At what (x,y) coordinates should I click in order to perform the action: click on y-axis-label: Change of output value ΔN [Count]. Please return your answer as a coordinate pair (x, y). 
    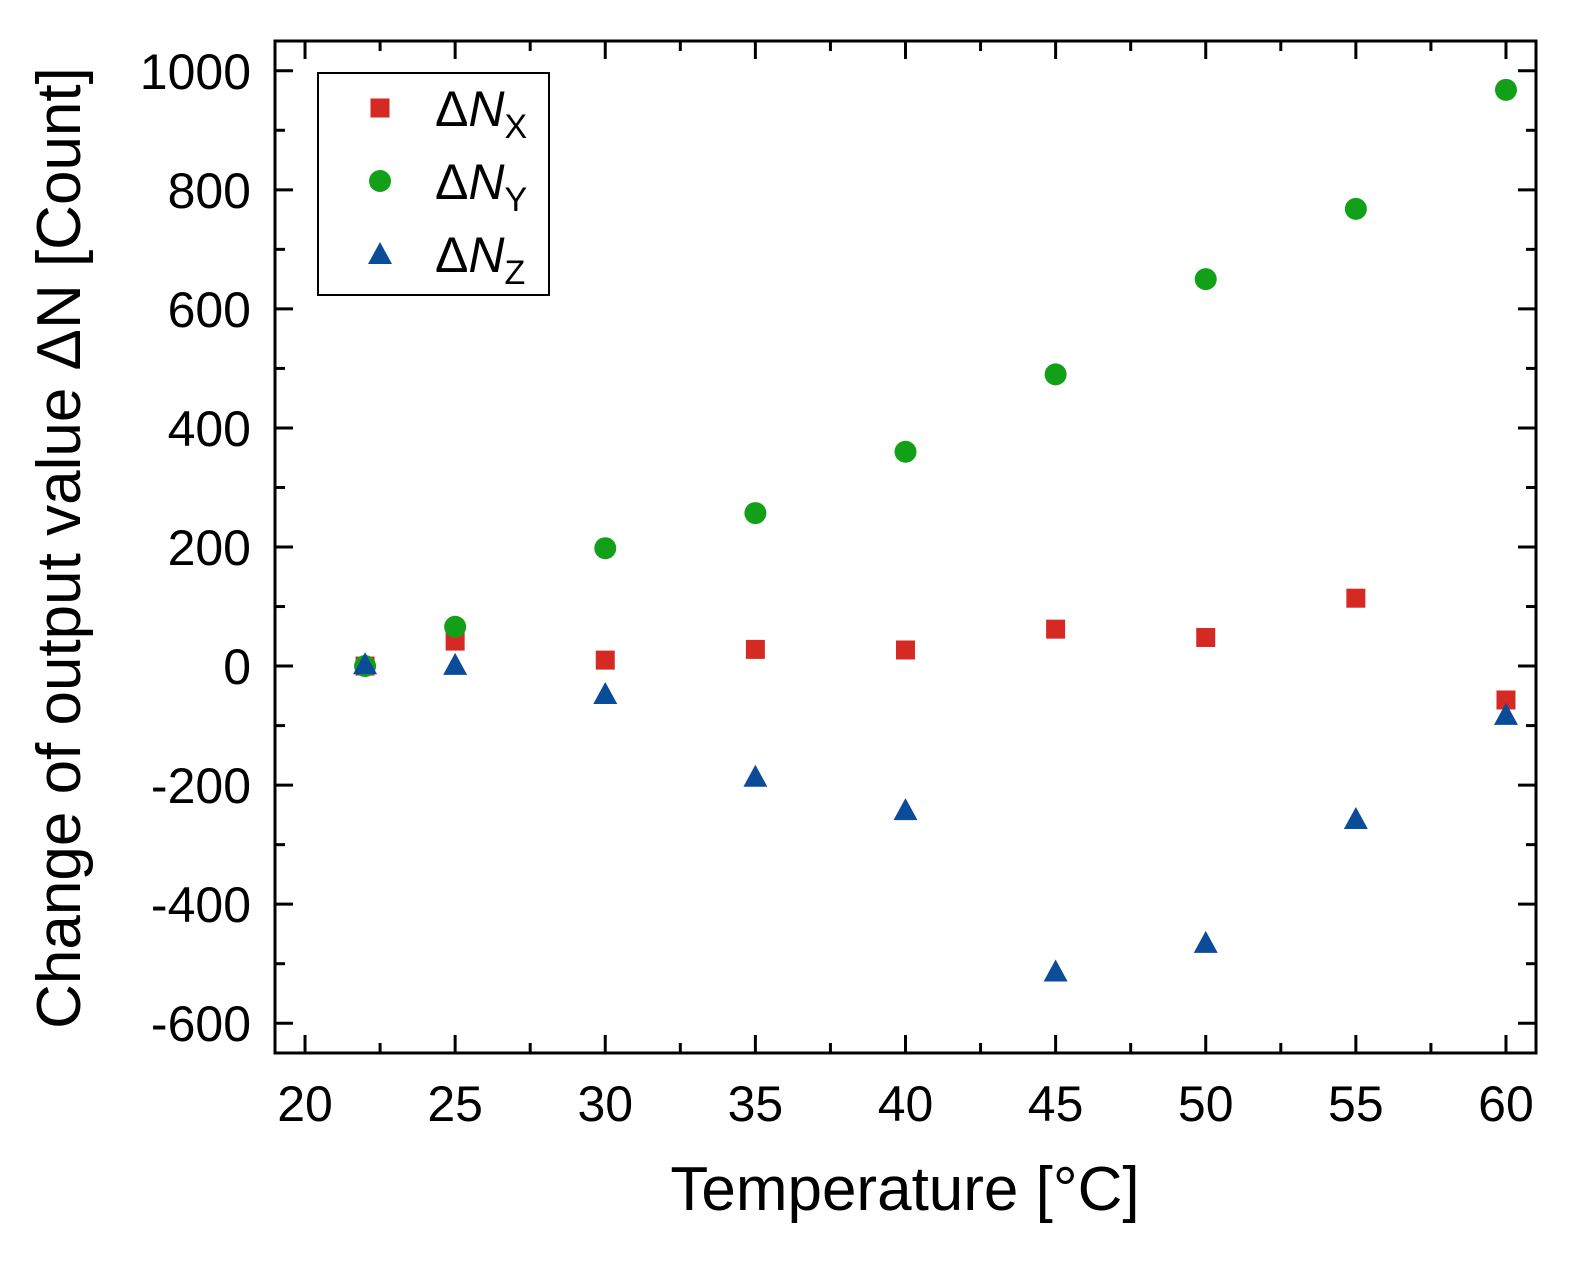
    Looking at the image, I should click on (59, 548).